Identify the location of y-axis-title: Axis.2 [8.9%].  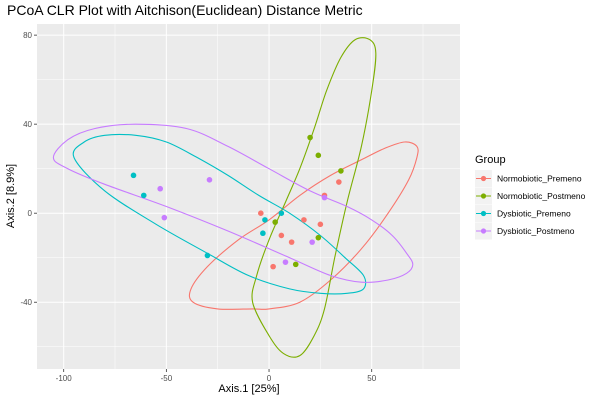
(11, 196).